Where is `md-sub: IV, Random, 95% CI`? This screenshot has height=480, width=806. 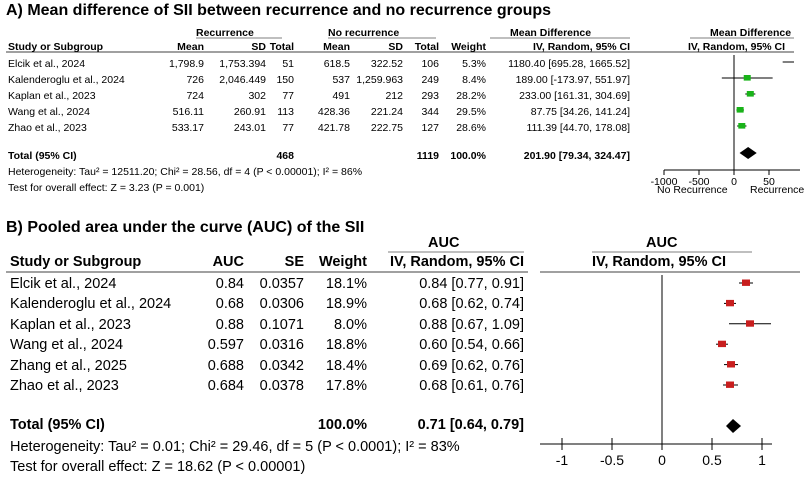
md-sub: IV, Random, 95% CI is located at coordinates (581, 47).